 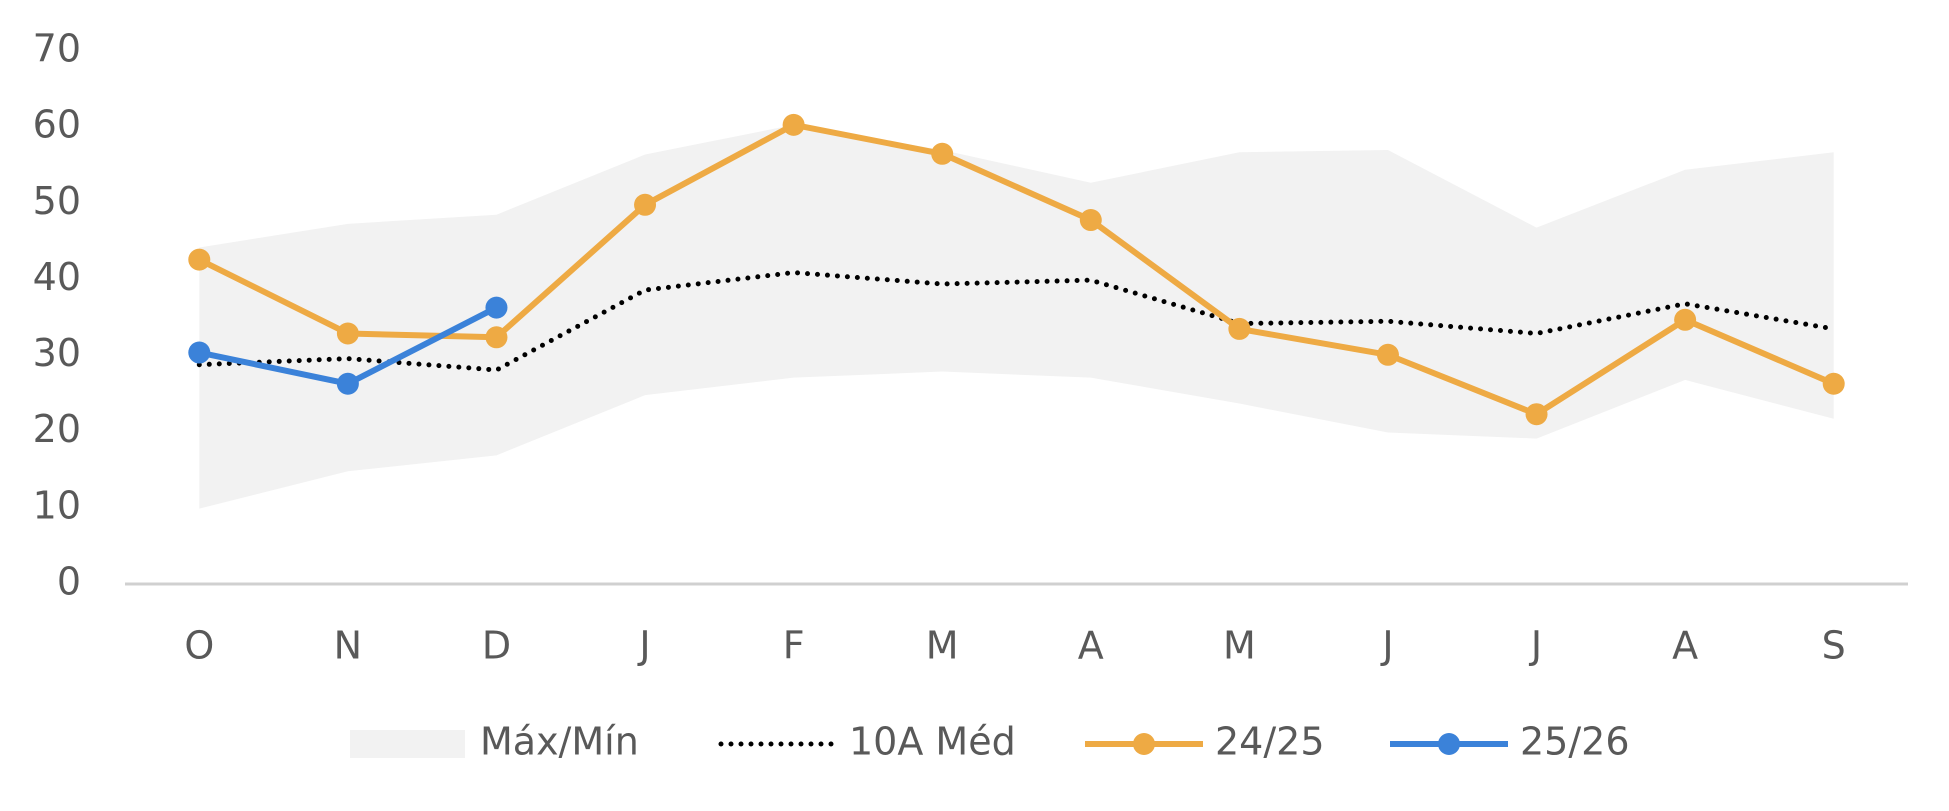 What do you see at coordinates (57, 201) in the screenshot?
I see `y-tick-label: 50` at bounding box center [57, 201].